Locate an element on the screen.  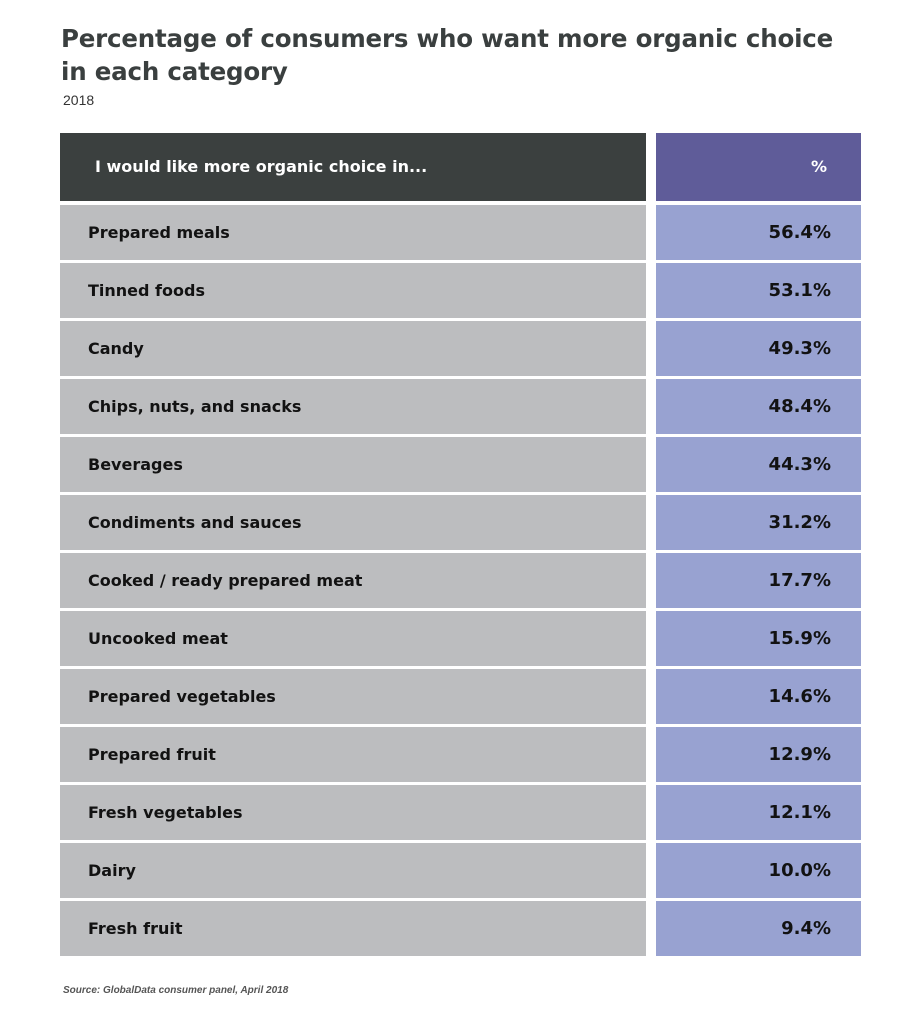
row-category-label: Uncooked meat is located at coordinates (353, 638).